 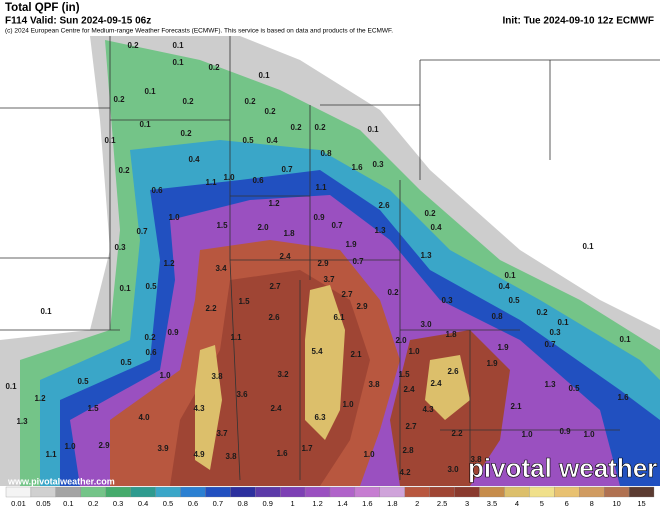 I want to click on valid-time: F114 Valid: Sun 2024-09-15 06z, so click(x=78, y=21).